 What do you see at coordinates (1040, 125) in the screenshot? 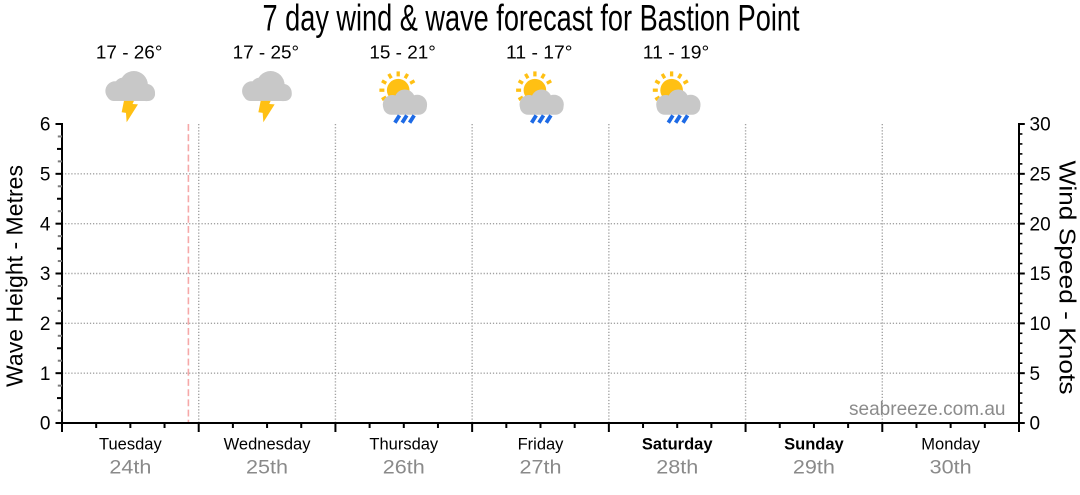
I see `svg-text: 30` at bounding box center [1040, 125].